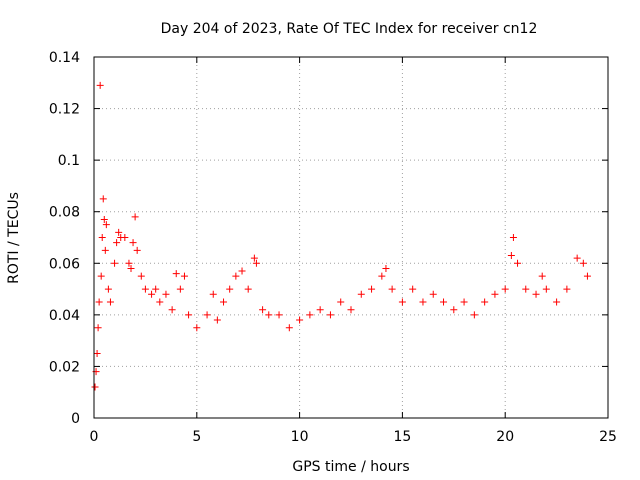 Image resolution: width=640 pixels, height=480 pixels. I want to click on x-tick-label: 5, so click(196, 437).